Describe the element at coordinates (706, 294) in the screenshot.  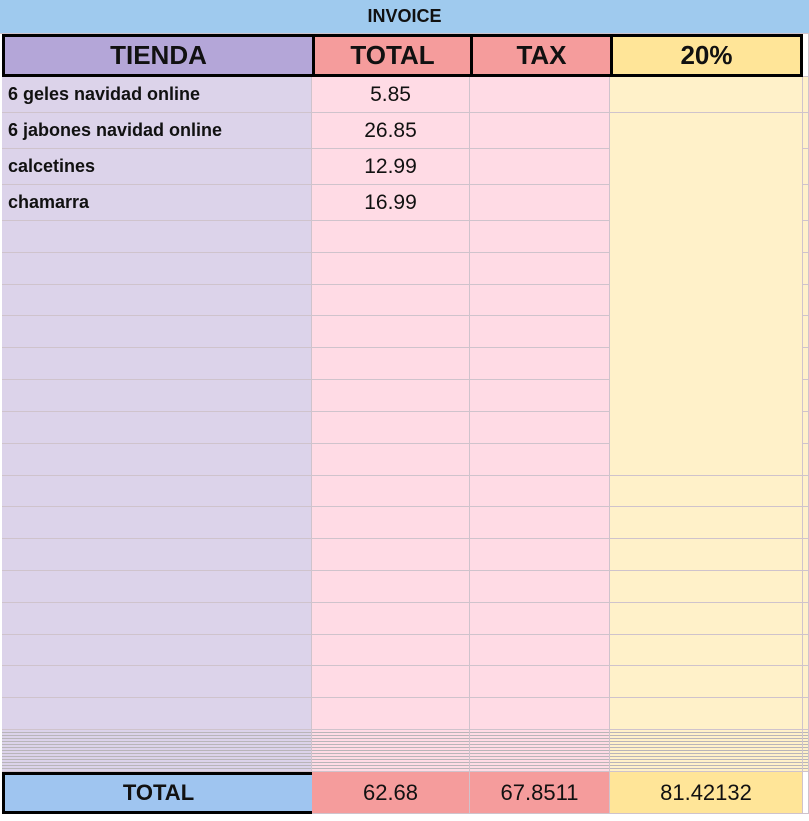
I see `merged-cell` at that location.